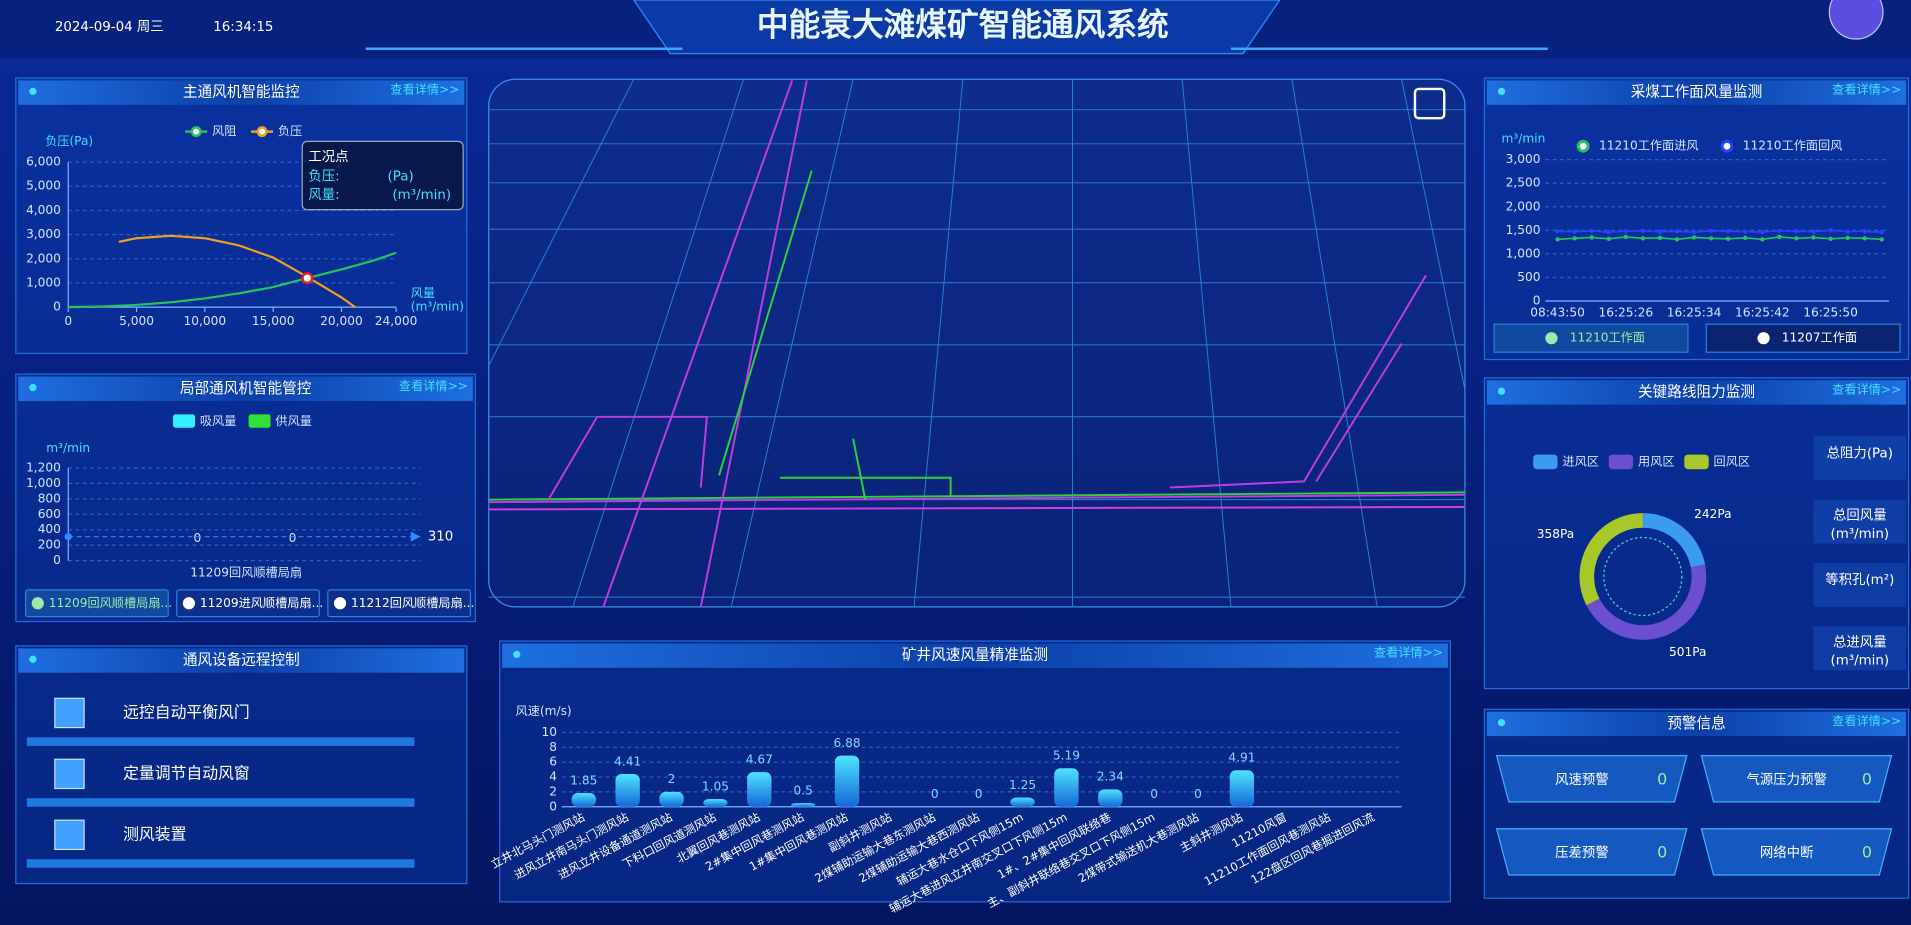 This screenshot has height=925, width=1911. I want to click on device-label: 远控自动平衡风门, so click(186, 711).